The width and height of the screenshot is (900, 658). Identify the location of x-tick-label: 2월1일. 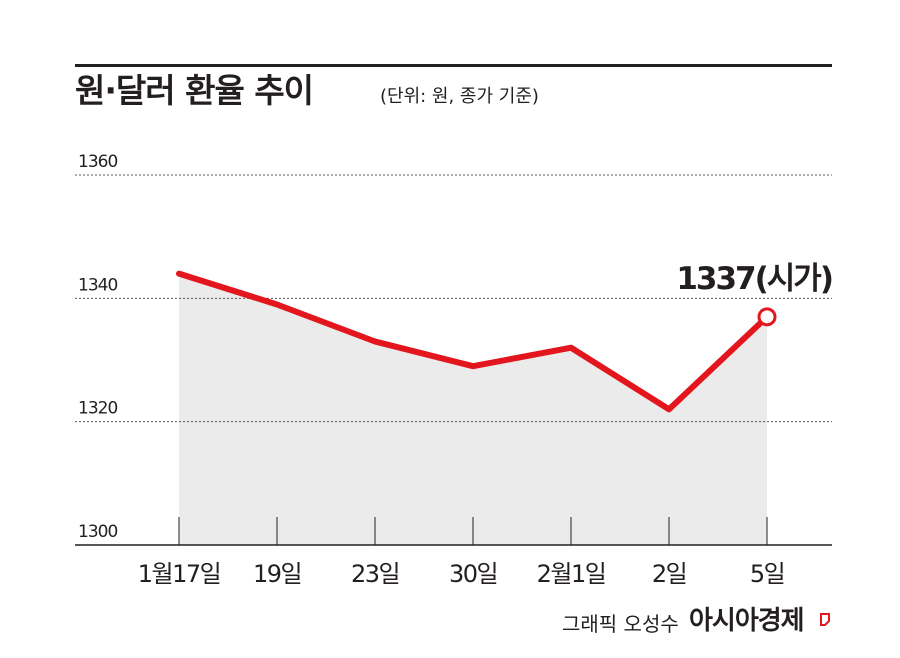
(571, 574).